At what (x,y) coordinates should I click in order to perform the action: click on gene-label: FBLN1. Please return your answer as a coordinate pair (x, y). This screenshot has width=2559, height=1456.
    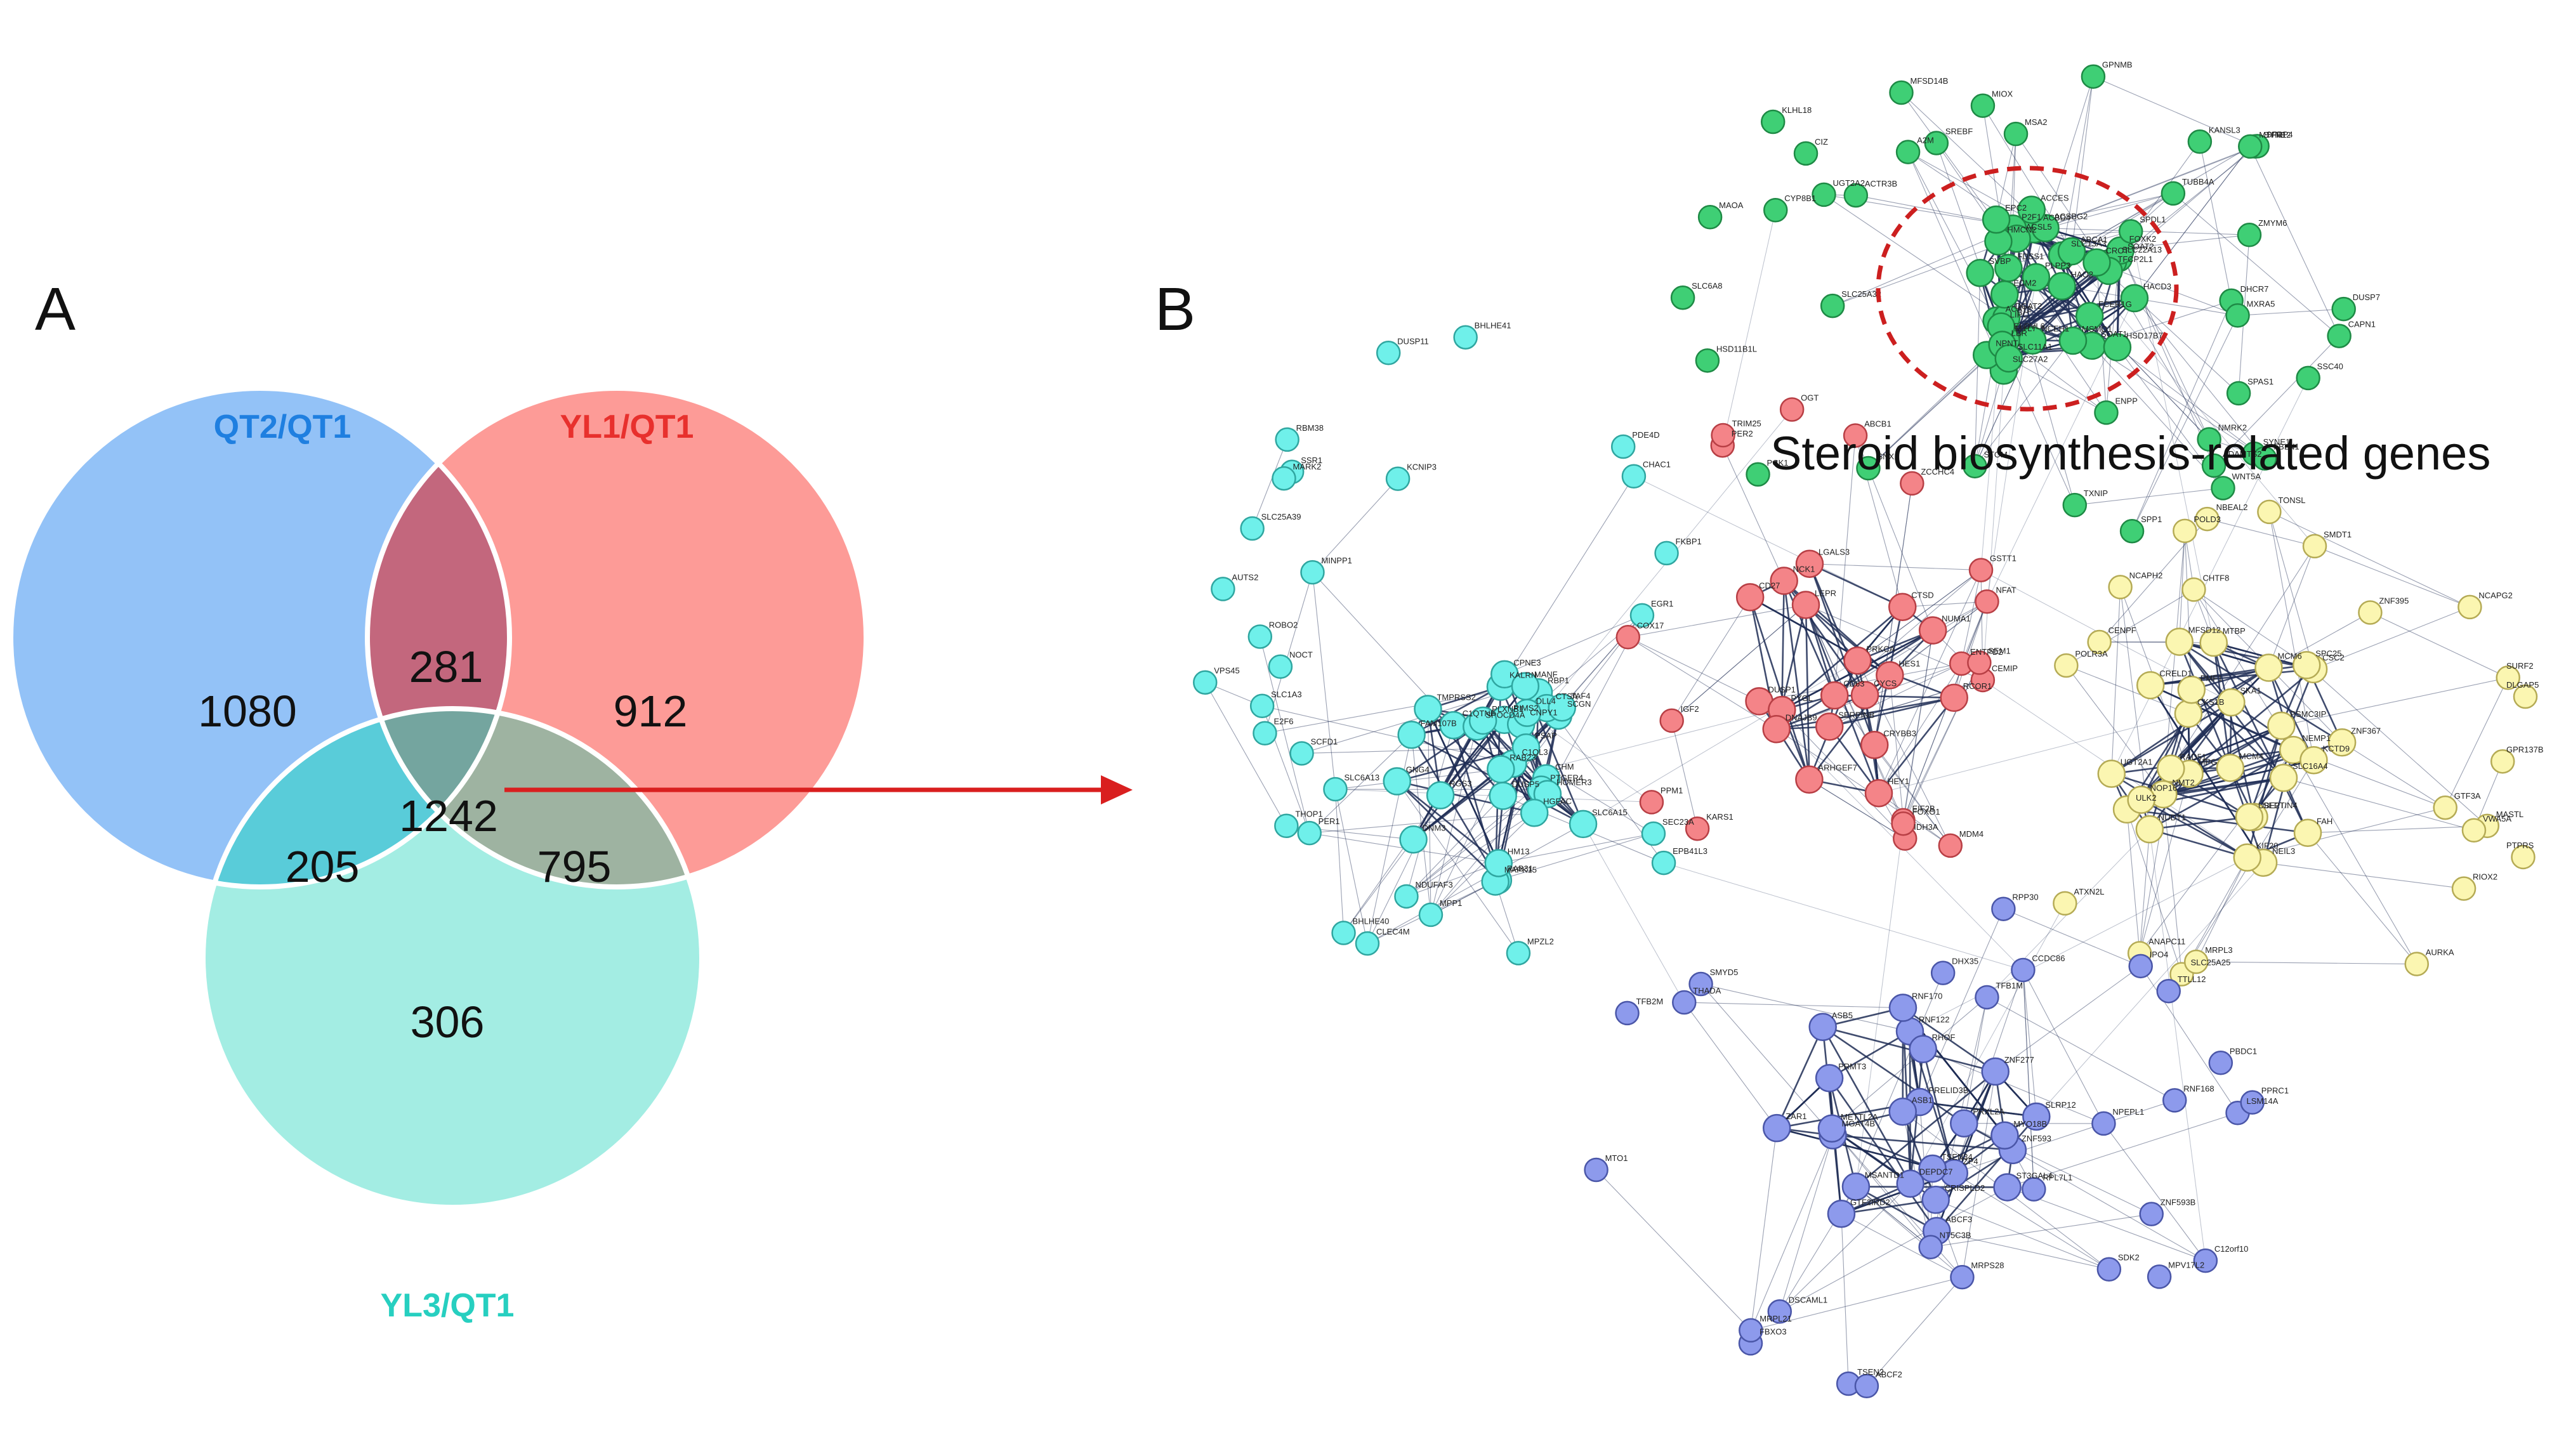
    Looking at the image, I should click on (2286, 446).